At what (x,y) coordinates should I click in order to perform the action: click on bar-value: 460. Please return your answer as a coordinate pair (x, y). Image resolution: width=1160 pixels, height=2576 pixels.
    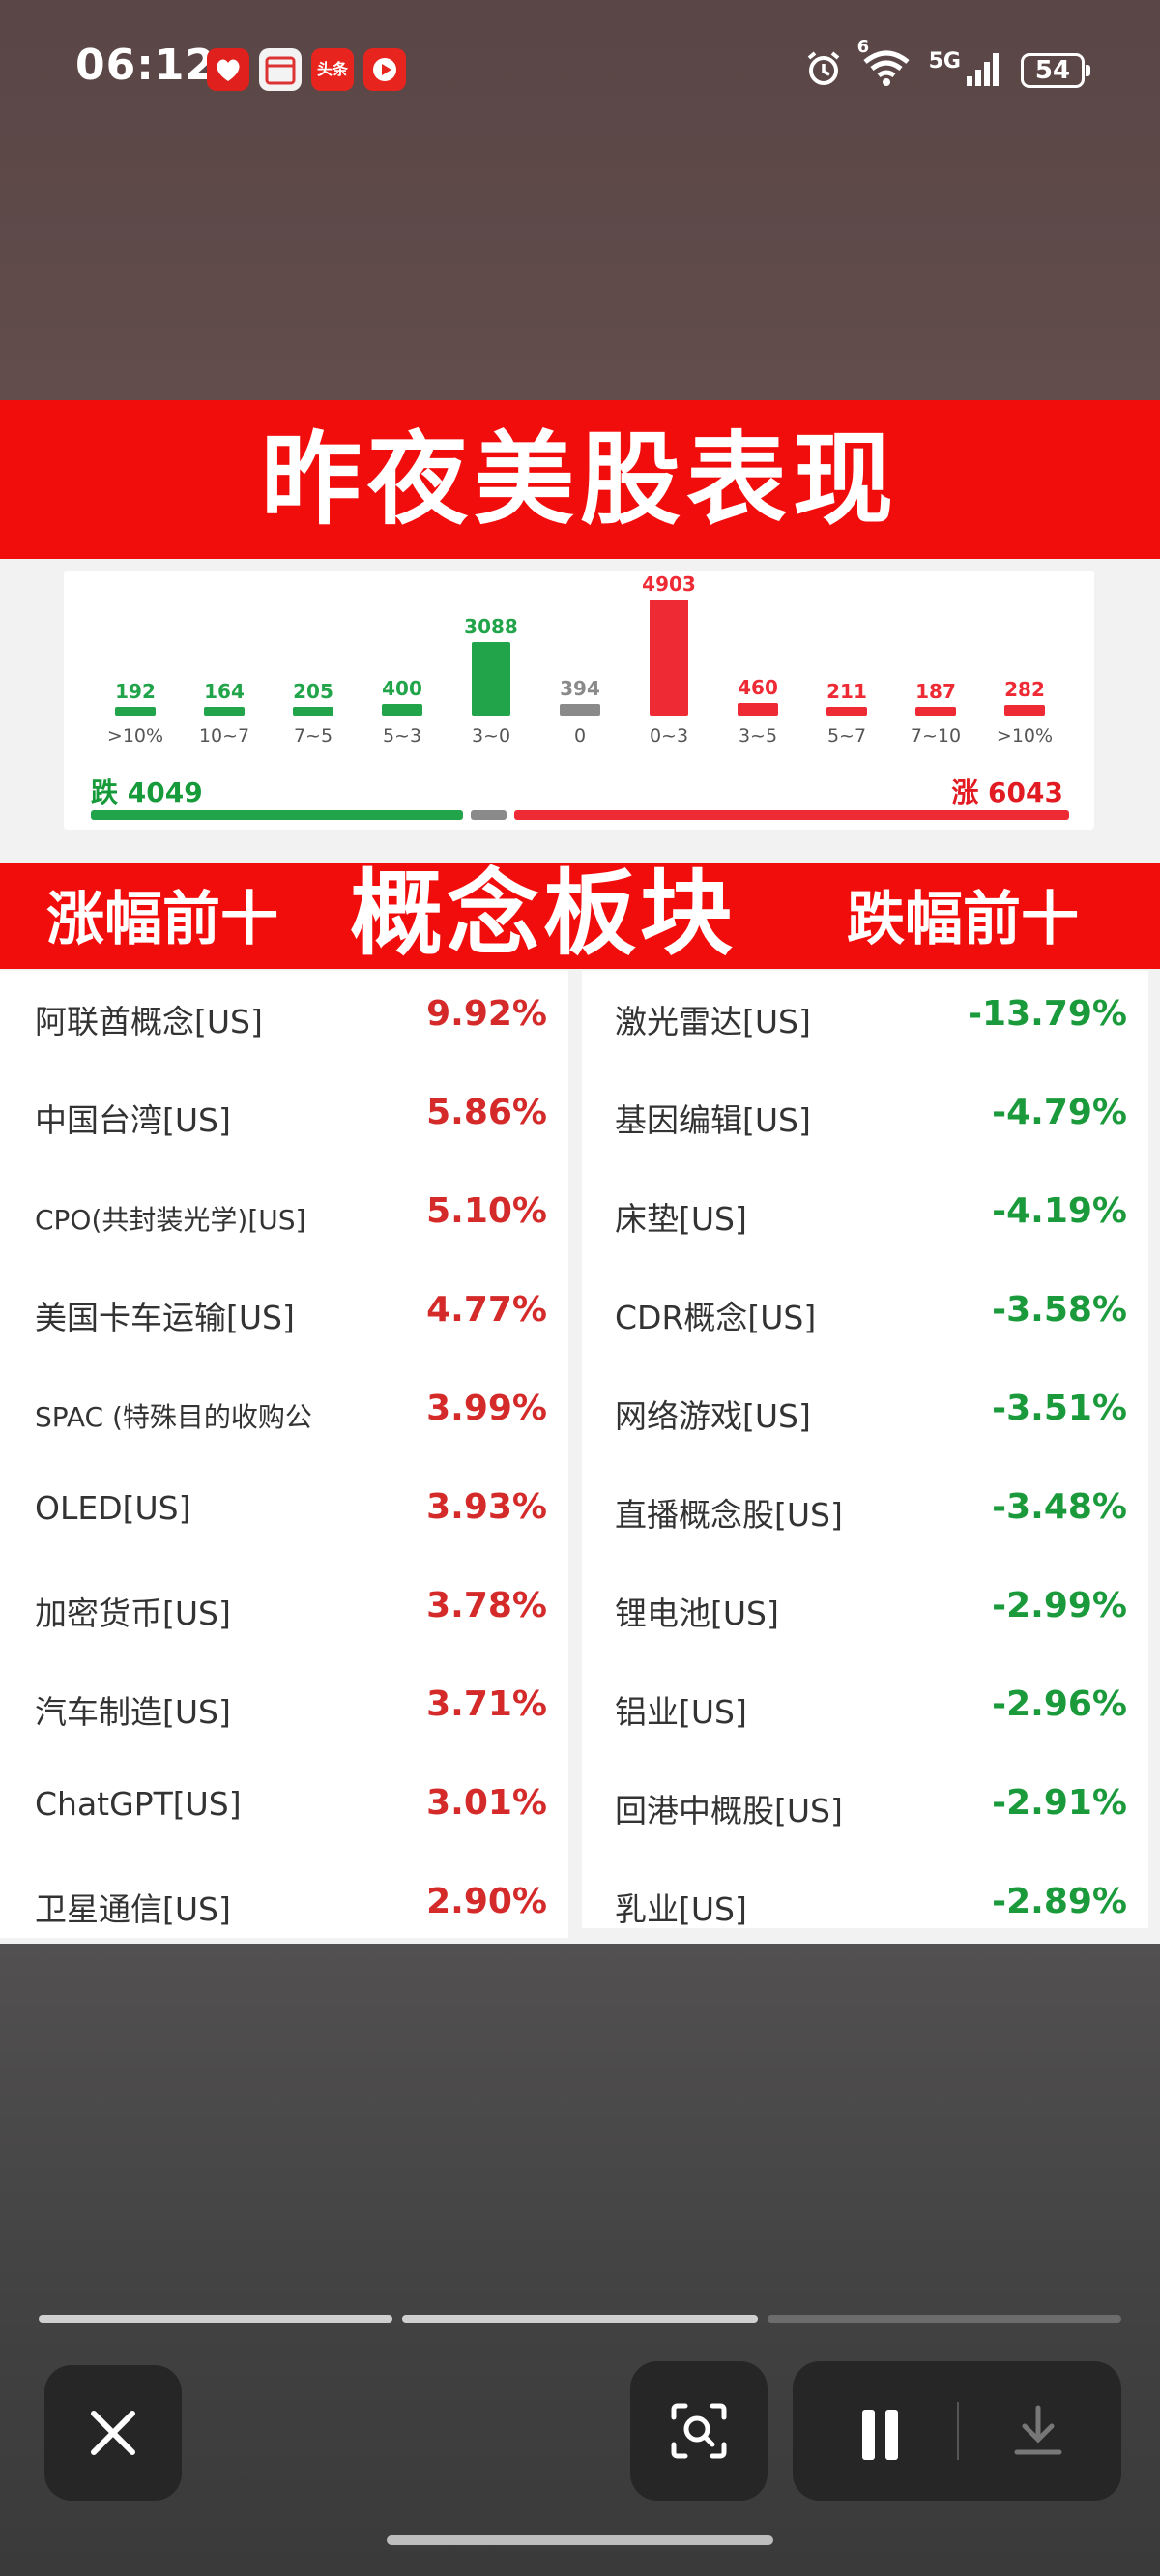
    Looking at the image, I should click on (758, 687).